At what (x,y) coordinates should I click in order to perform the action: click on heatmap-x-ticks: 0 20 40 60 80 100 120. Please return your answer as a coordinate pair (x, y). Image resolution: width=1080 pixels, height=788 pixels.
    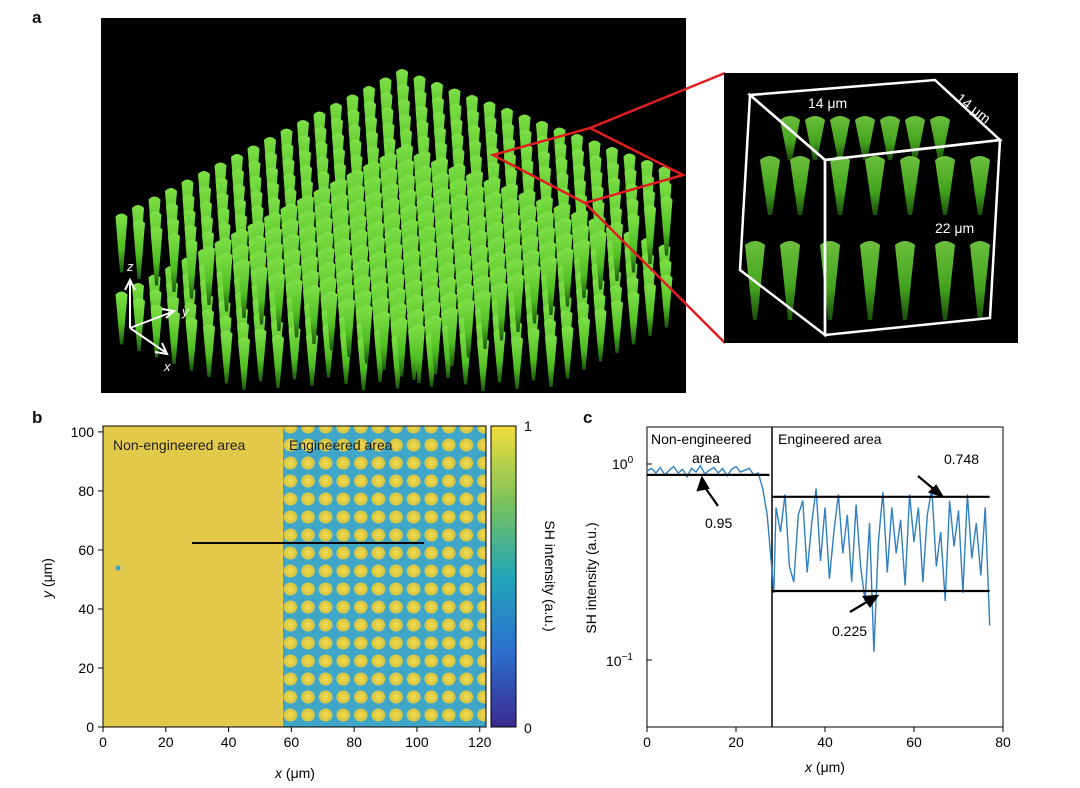
    Looking at the image, I should click on (295, 738).